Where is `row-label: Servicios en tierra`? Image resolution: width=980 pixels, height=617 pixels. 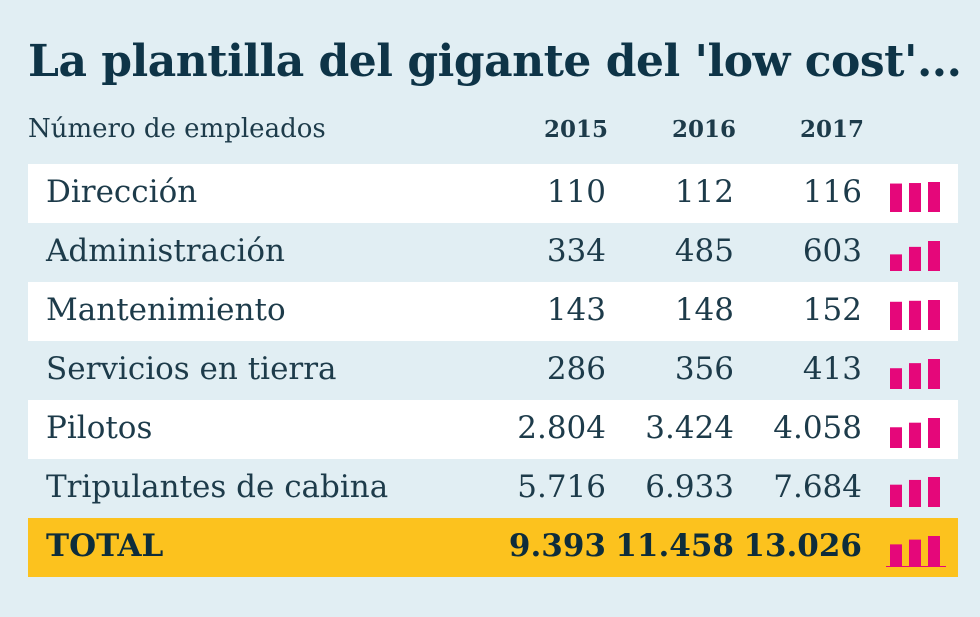
row-label: Servicios en tierra is located at coordinates (191, 369).